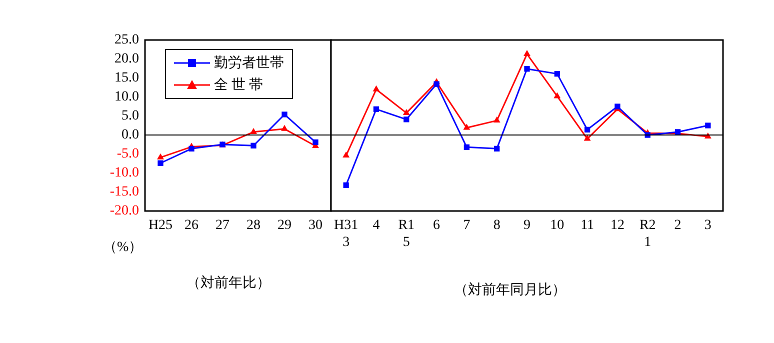 The image size is (774, 343). What do you see at coordinates (191, 226) in the screenshot?
I see `x-tick-label: 26` at bounding box center [191, 226].